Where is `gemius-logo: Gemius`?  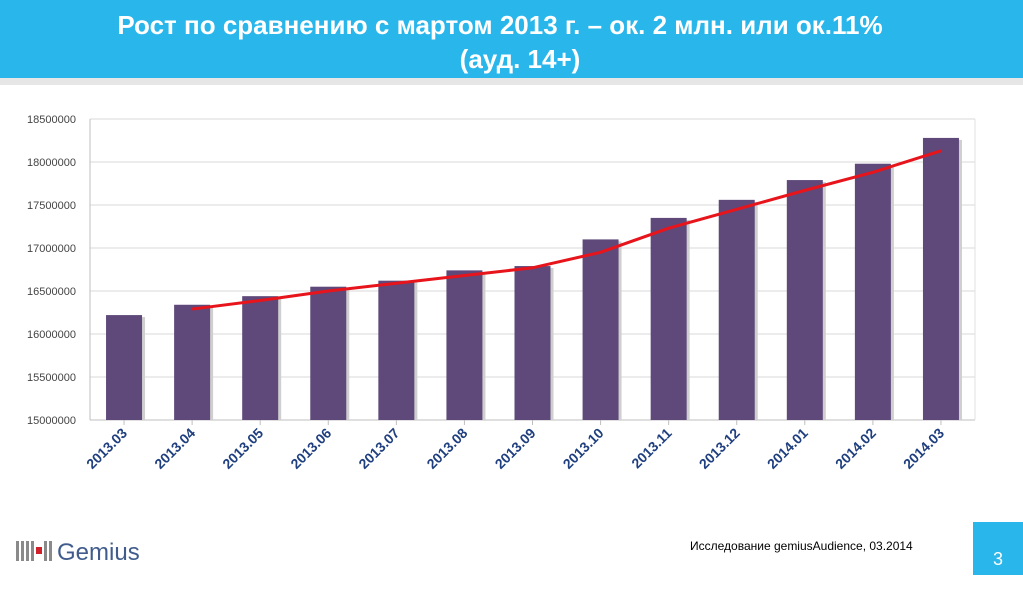 gemius-logo: Gemius is located at coordinates (78, 552).